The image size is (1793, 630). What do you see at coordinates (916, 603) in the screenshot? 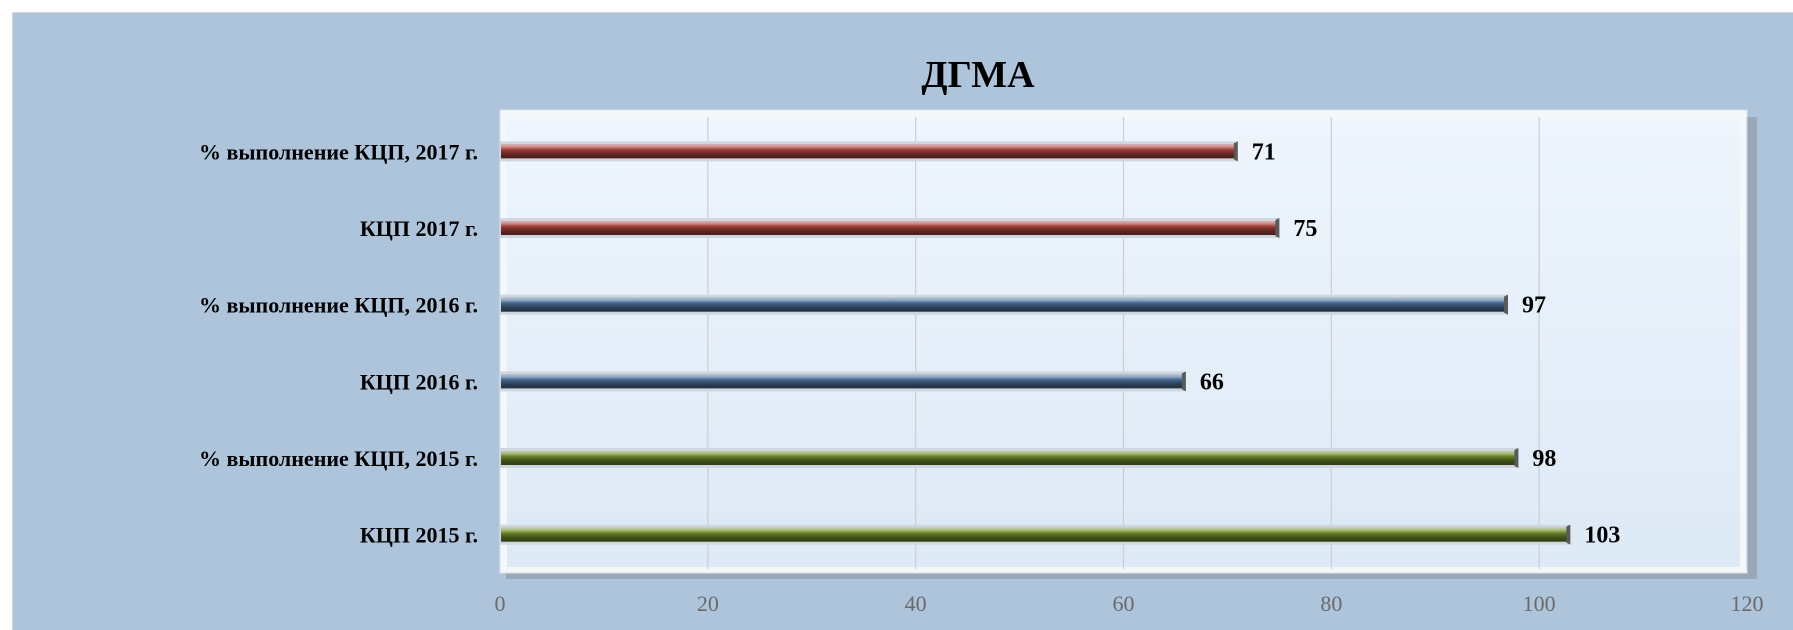
I see `x-tick-label: 40` at bounding box center [916, 603].